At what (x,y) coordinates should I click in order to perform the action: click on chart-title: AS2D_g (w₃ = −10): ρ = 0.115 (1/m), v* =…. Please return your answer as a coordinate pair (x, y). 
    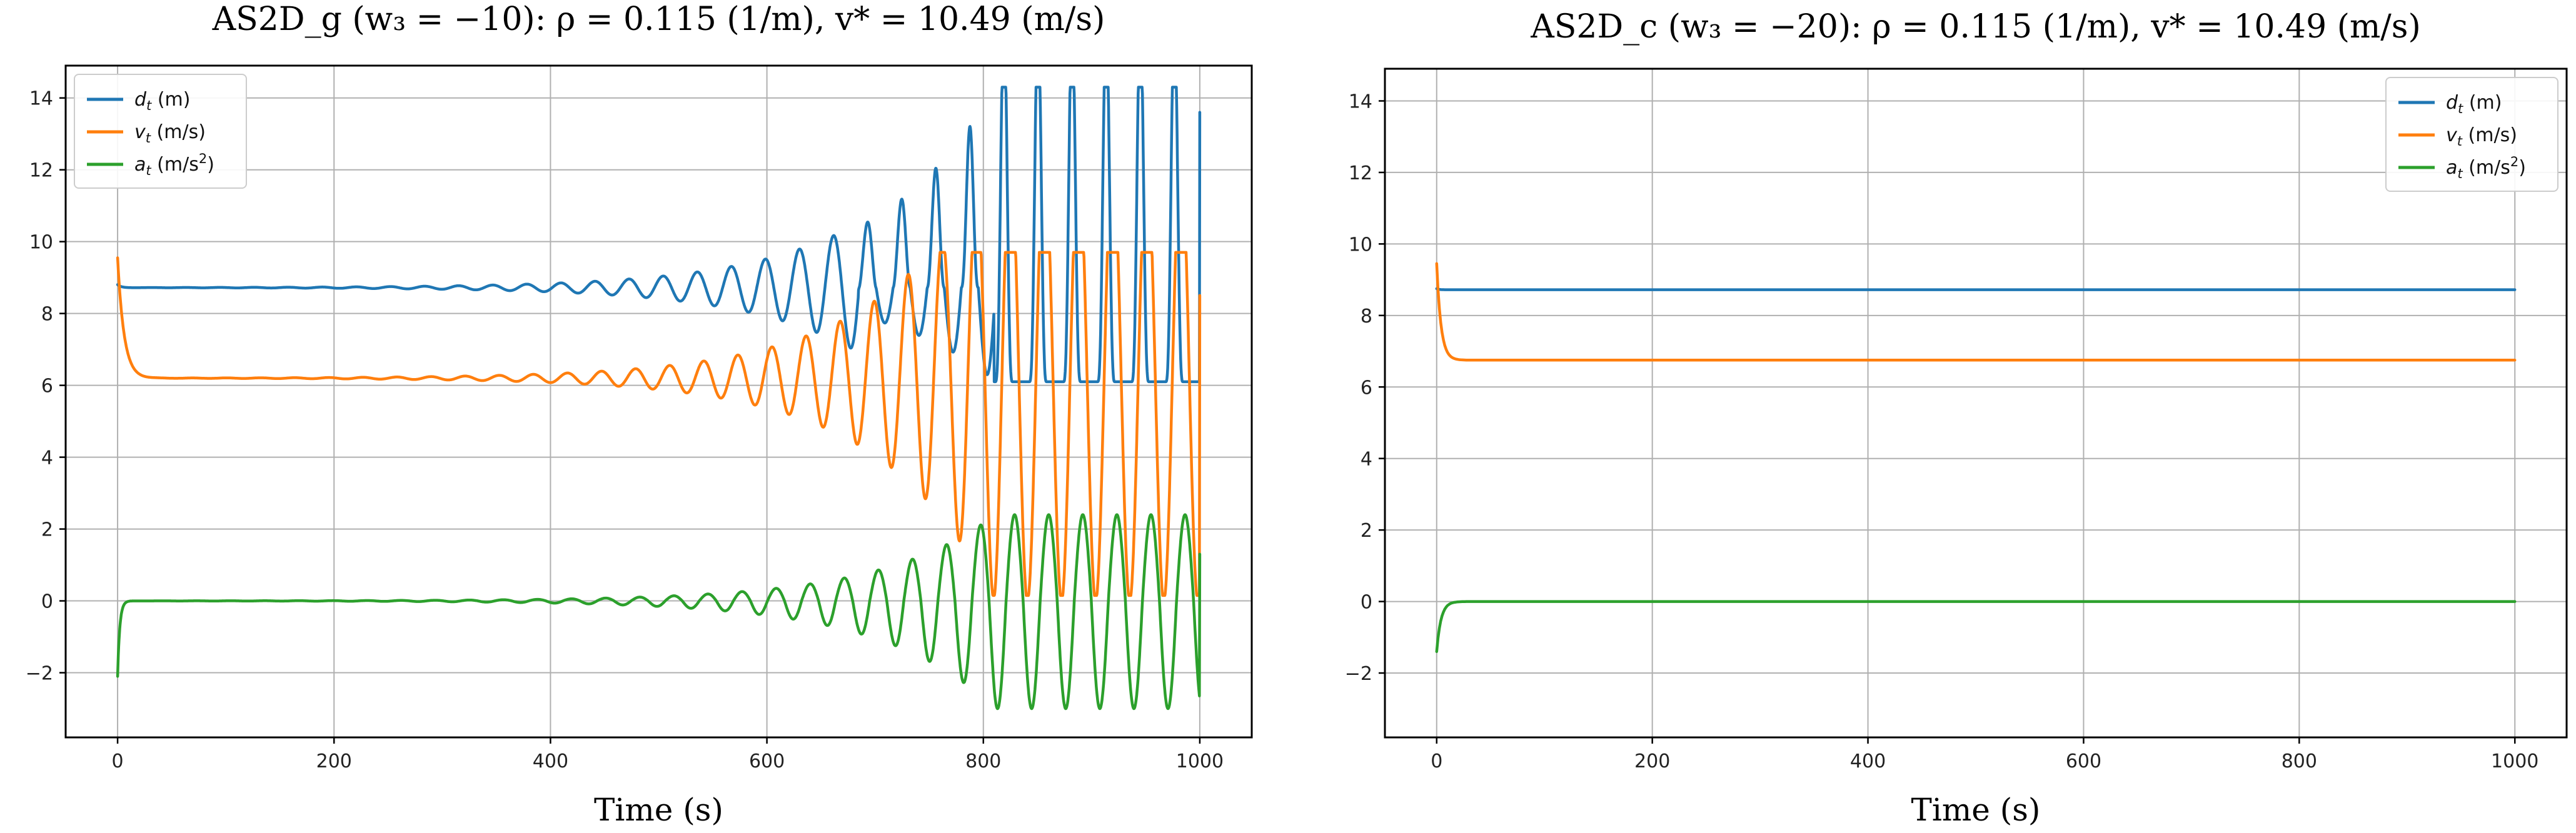
    Looking at the image, I should click on (658, 19).